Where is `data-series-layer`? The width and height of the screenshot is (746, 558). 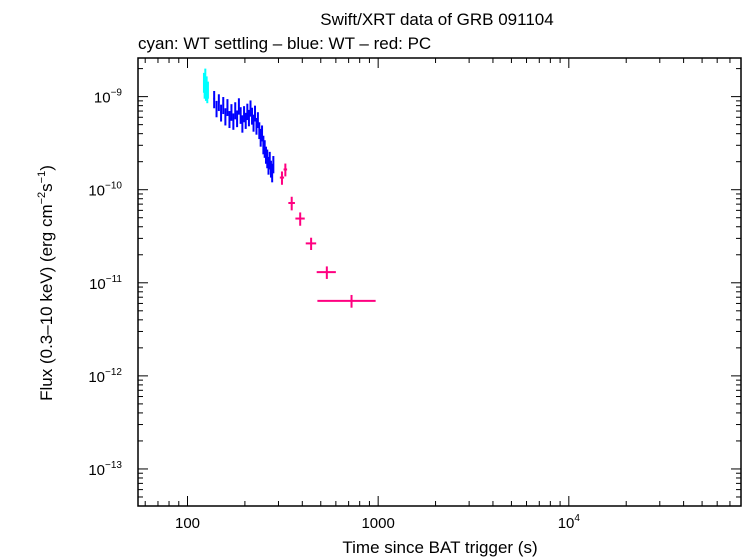
data-series-layer is located at coordinates (289, 188).